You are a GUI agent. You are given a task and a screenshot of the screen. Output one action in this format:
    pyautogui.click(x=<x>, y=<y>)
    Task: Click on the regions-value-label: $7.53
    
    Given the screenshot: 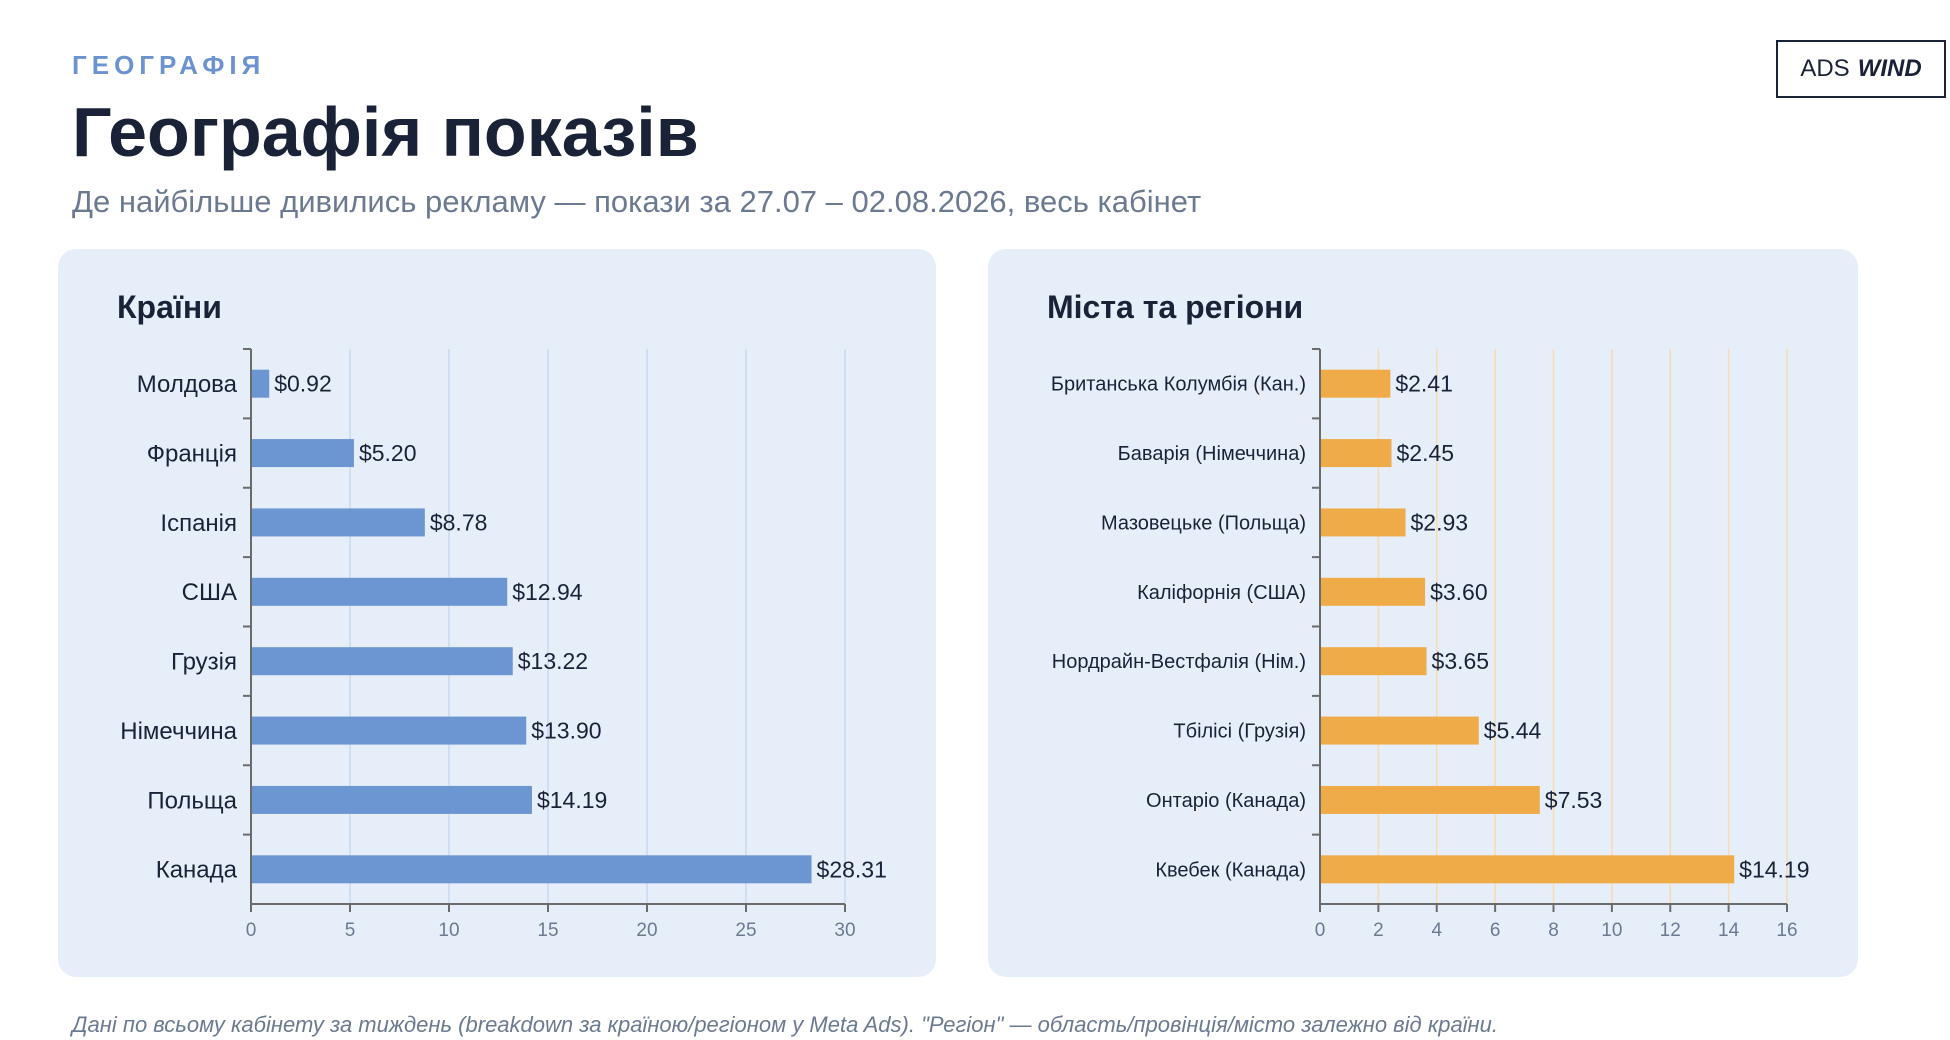 What is the action you would take?
    pyautogui.click(x=1574, y=800)
    